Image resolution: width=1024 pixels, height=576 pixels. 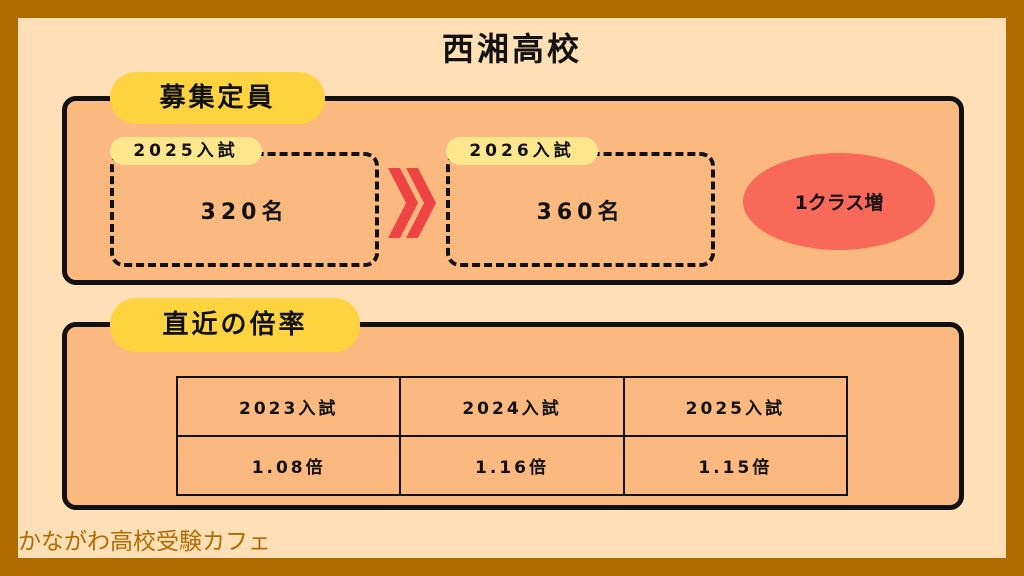 I want to click on capacity-after-value: 360名, so click(x=580, y=212).